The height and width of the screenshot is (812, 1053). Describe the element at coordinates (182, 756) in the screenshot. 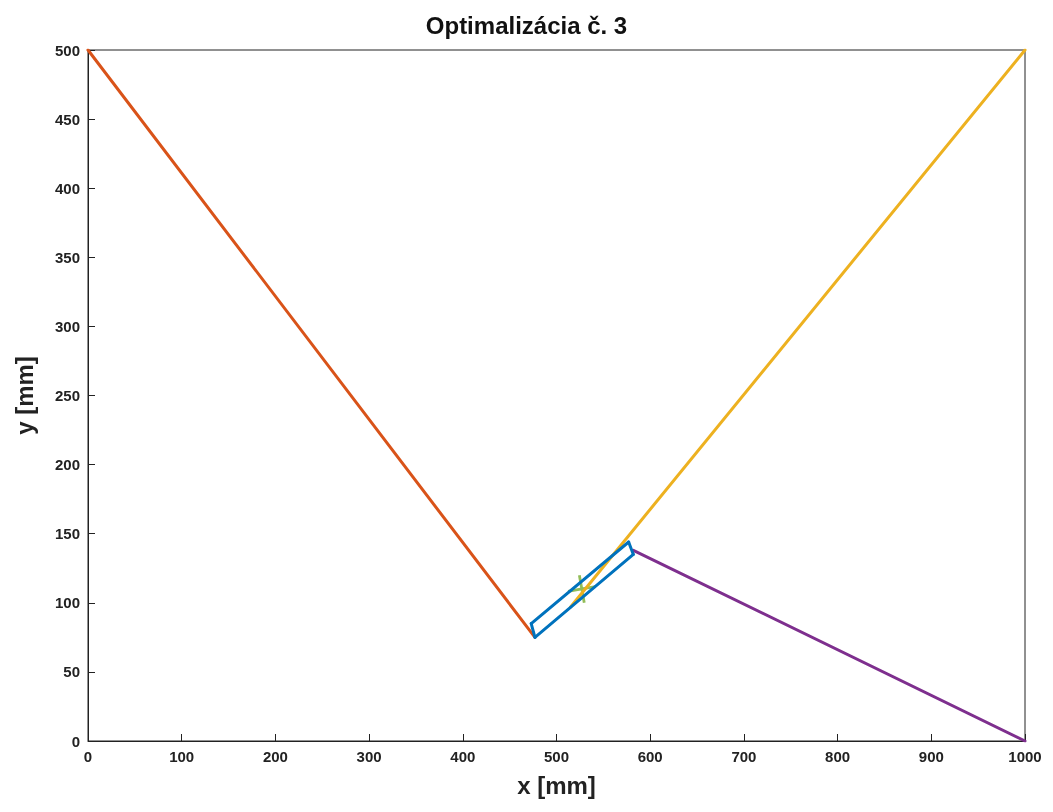

I see `x-tick-label: 100` at that location.